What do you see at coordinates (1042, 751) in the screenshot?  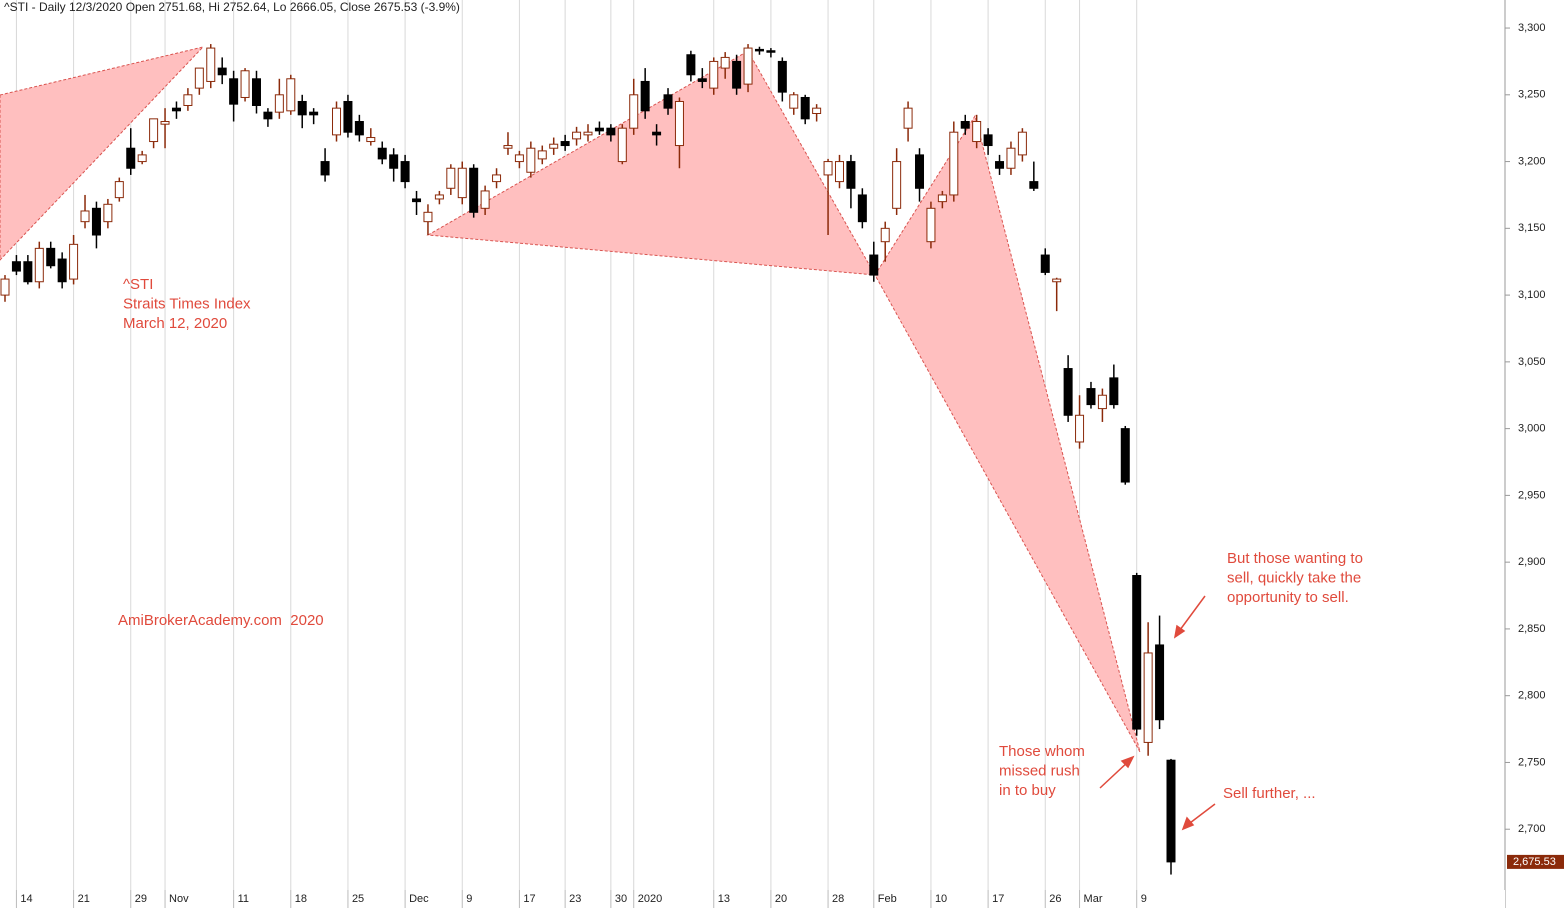 I see `annotation: Those whom` at bounding box center [1042, 751].